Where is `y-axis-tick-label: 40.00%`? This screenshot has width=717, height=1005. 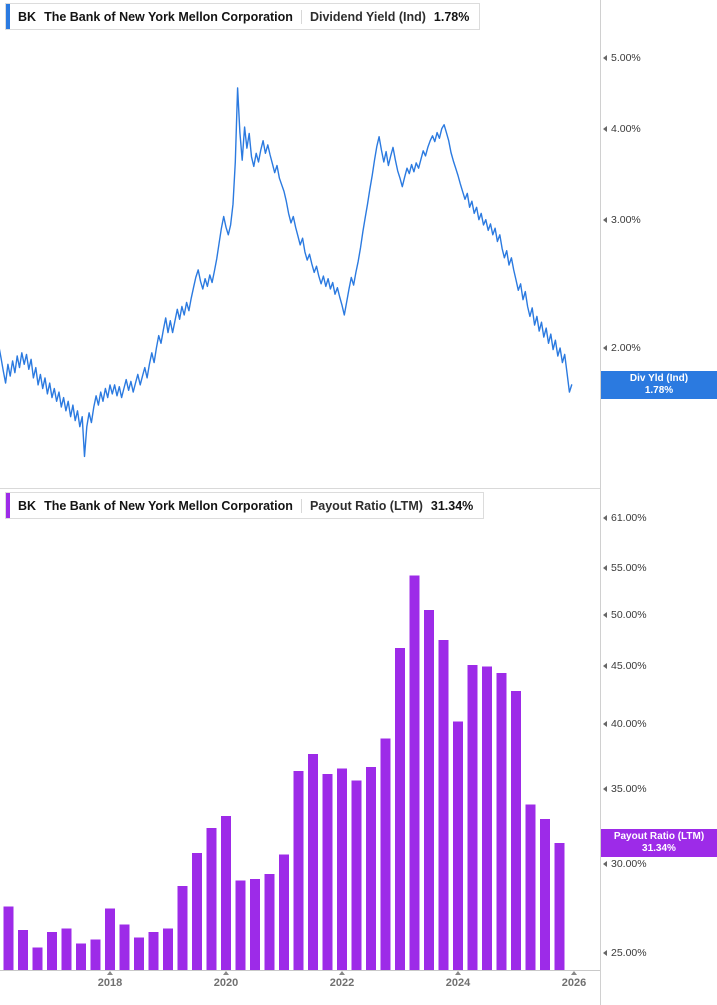 y-axis-tick-label: 40.00% is located at coordinates (625, 724).